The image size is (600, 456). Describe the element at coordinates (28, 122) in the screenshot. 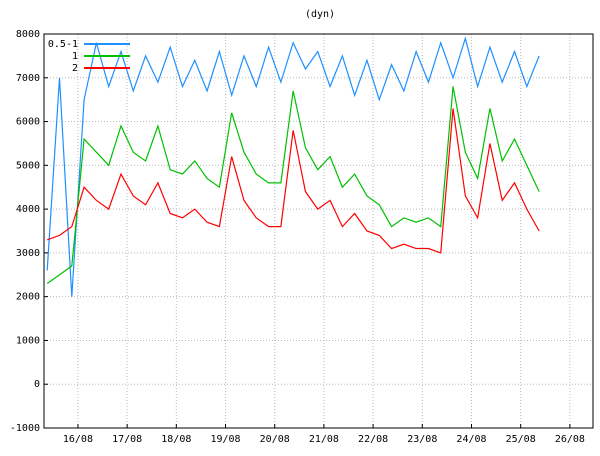

I see `y-tick-label: 6000` at that location.